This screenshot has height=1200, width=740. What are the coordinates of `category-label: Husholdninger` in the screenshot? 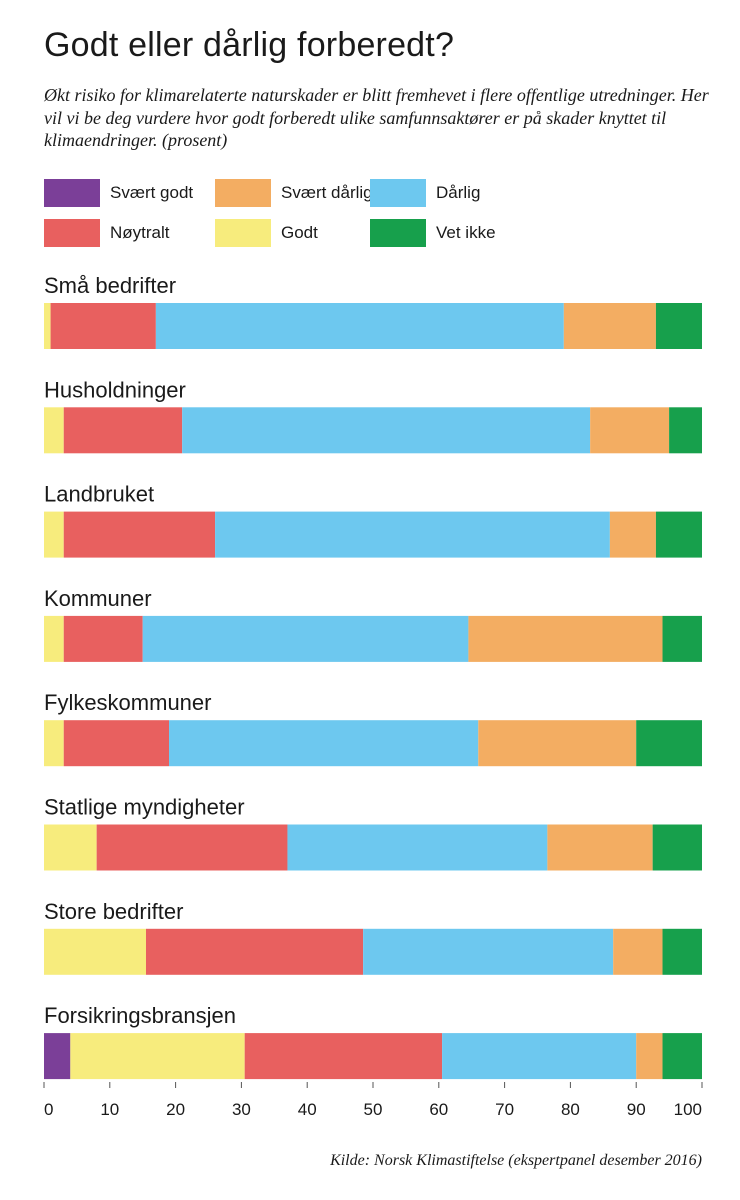 It's located at (115, 389).